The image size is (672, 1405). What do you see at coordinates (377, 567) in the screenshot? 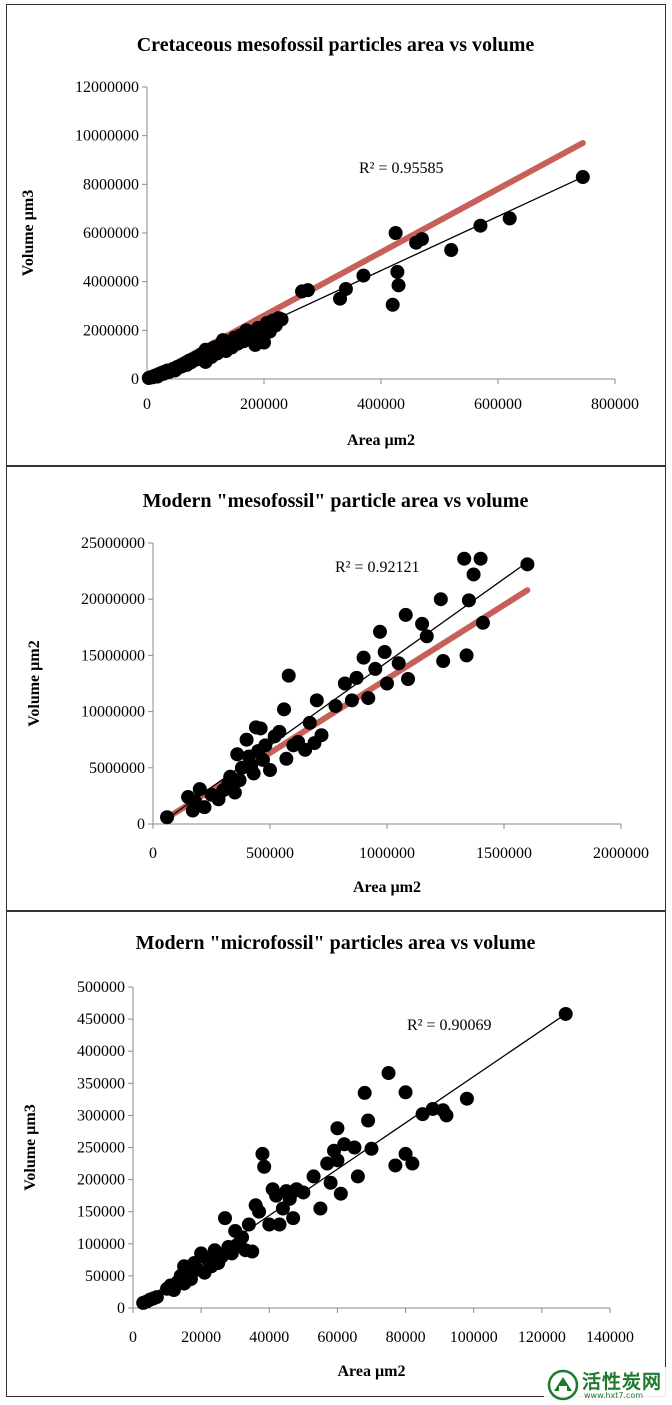
I see `r-squared-label: R² = 0.92121` at bounding box center [377, 567].